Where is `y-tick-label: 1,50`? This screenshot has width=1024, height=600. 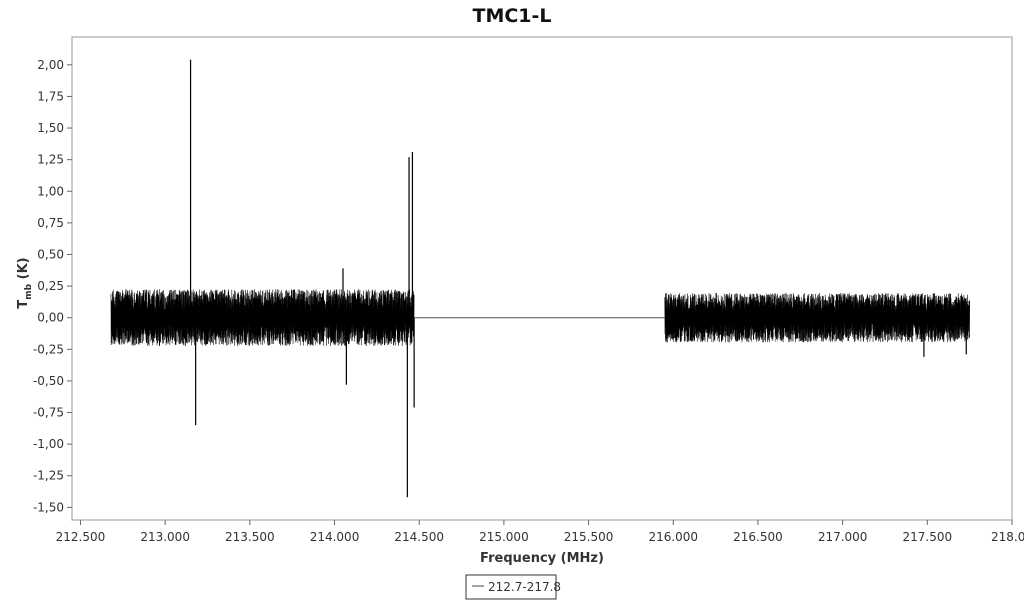 y-tick-label: 1,50 is located at coordinates (50, 128).